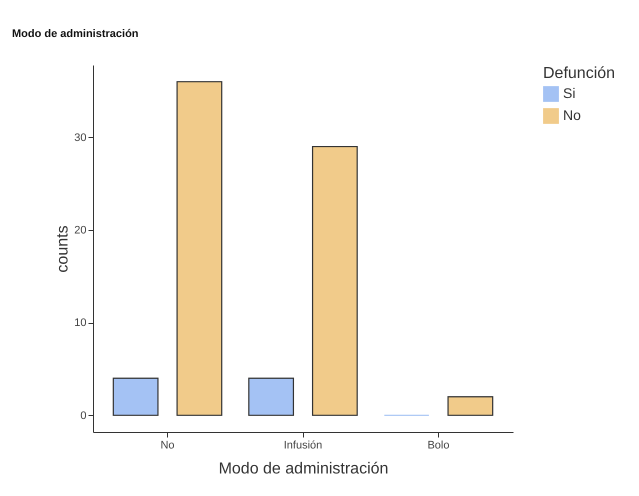 The image size is (639, 496). Describe the element at coordinates (80, 138) in the screenshot. I see `y-tick-label: 30` at that location.